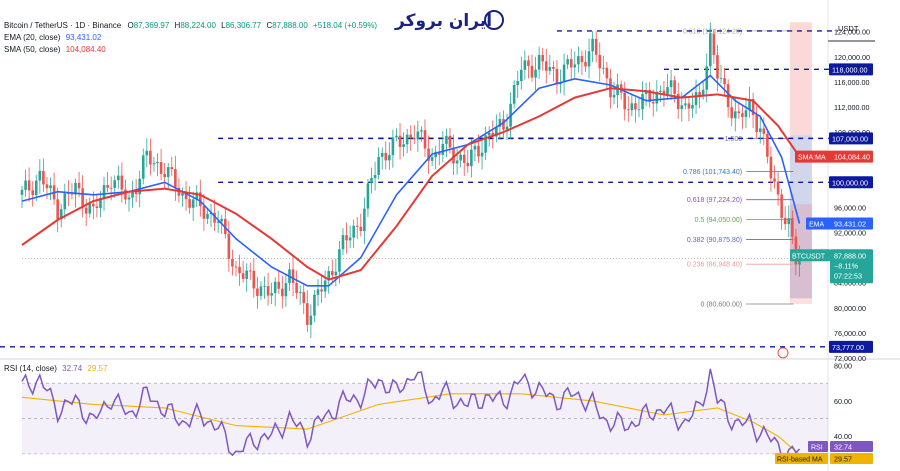 The width and height of the screenshot is (900, 471). I want to click on ema-axis-label-bg, so click(839, 223).